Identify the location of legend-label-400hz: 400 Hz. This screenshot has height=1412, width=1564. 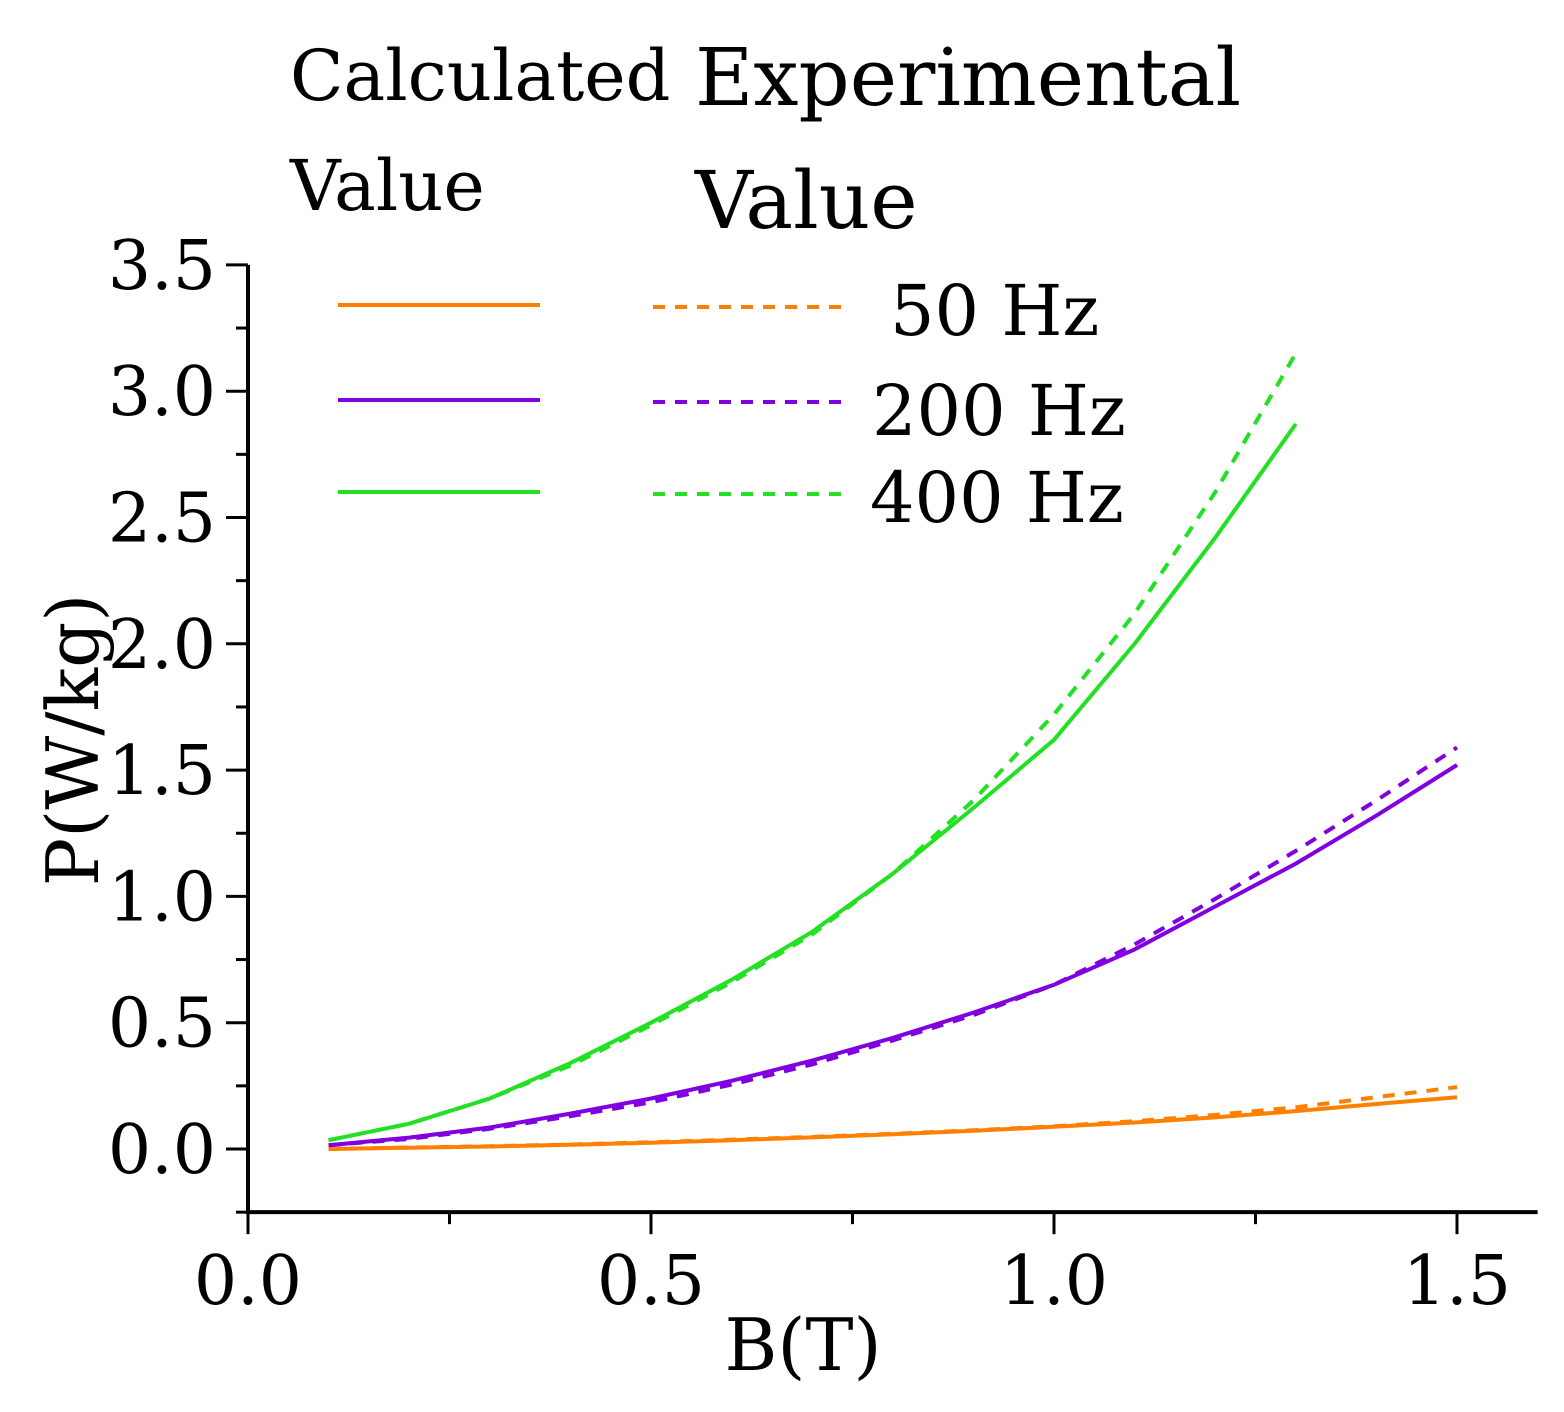
(997, 498).